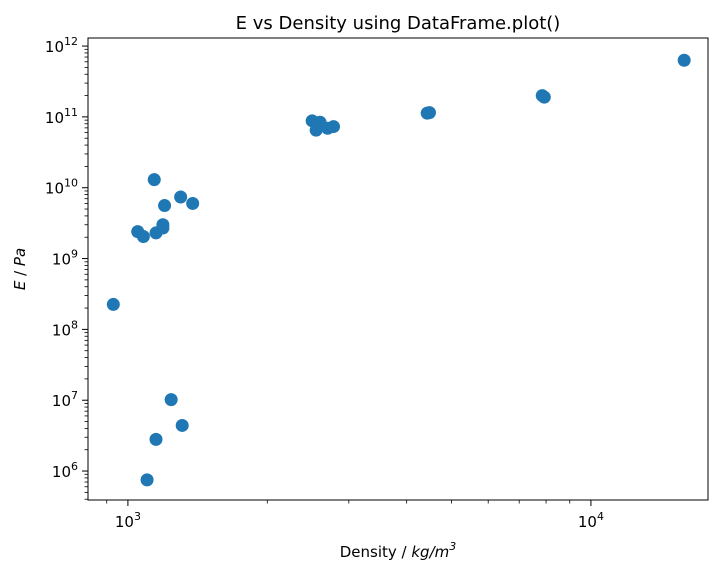 The image size is (720, 576). Describe the element at coordinates (20, 285) in the screenshot. I see `y-axis-label-symbol: E` at that location.